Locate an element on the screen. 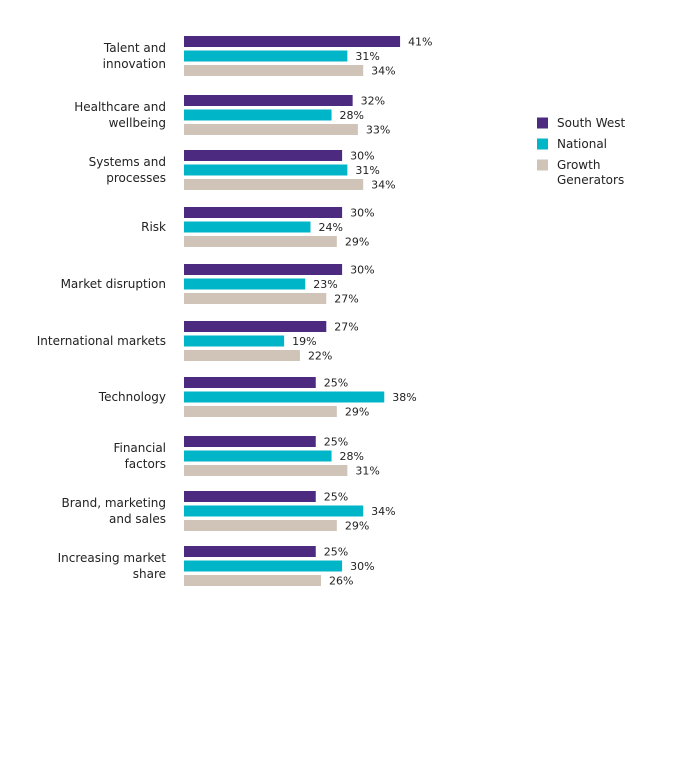  text-line: Market disruption is located at coordinates (113, 284).